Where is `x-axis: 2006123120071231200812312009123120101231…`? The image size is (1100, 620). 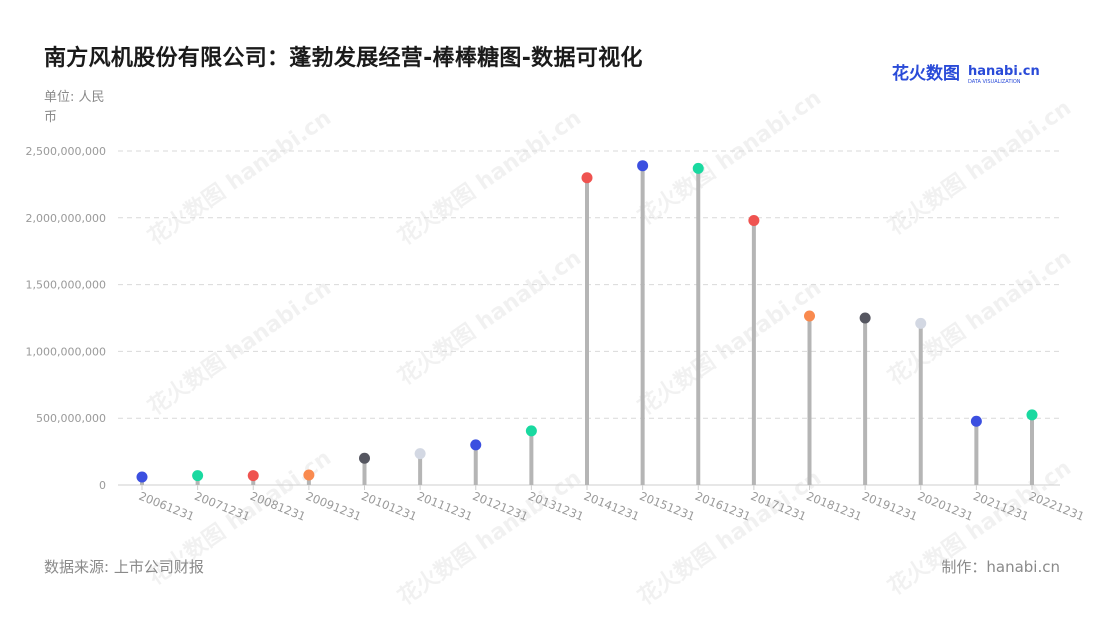 x-axis: 2006123120071231200812312009123120101231… is located at coordinates (602, 504).